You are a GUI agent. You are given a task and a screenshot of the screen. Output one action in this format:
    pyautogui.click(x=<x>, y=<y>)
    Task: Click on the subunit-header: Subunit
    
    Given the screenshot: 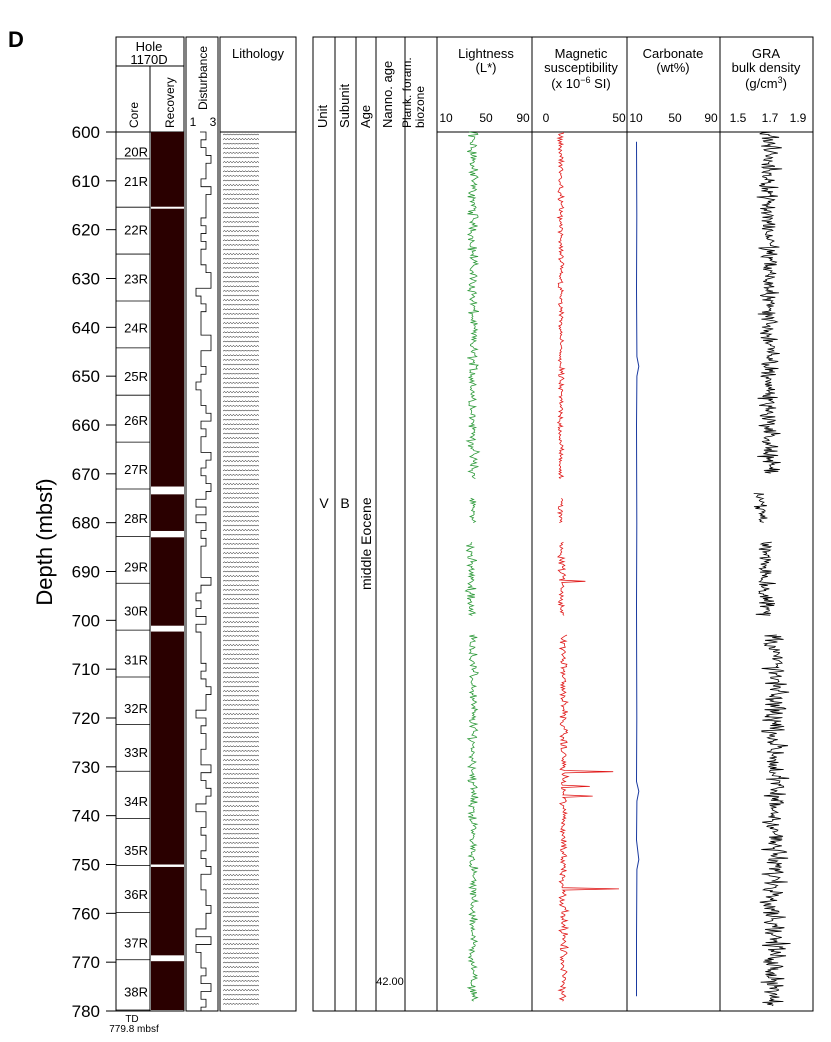 What is the action you would take?
    pyautogui.click(x=344, y=106)
    